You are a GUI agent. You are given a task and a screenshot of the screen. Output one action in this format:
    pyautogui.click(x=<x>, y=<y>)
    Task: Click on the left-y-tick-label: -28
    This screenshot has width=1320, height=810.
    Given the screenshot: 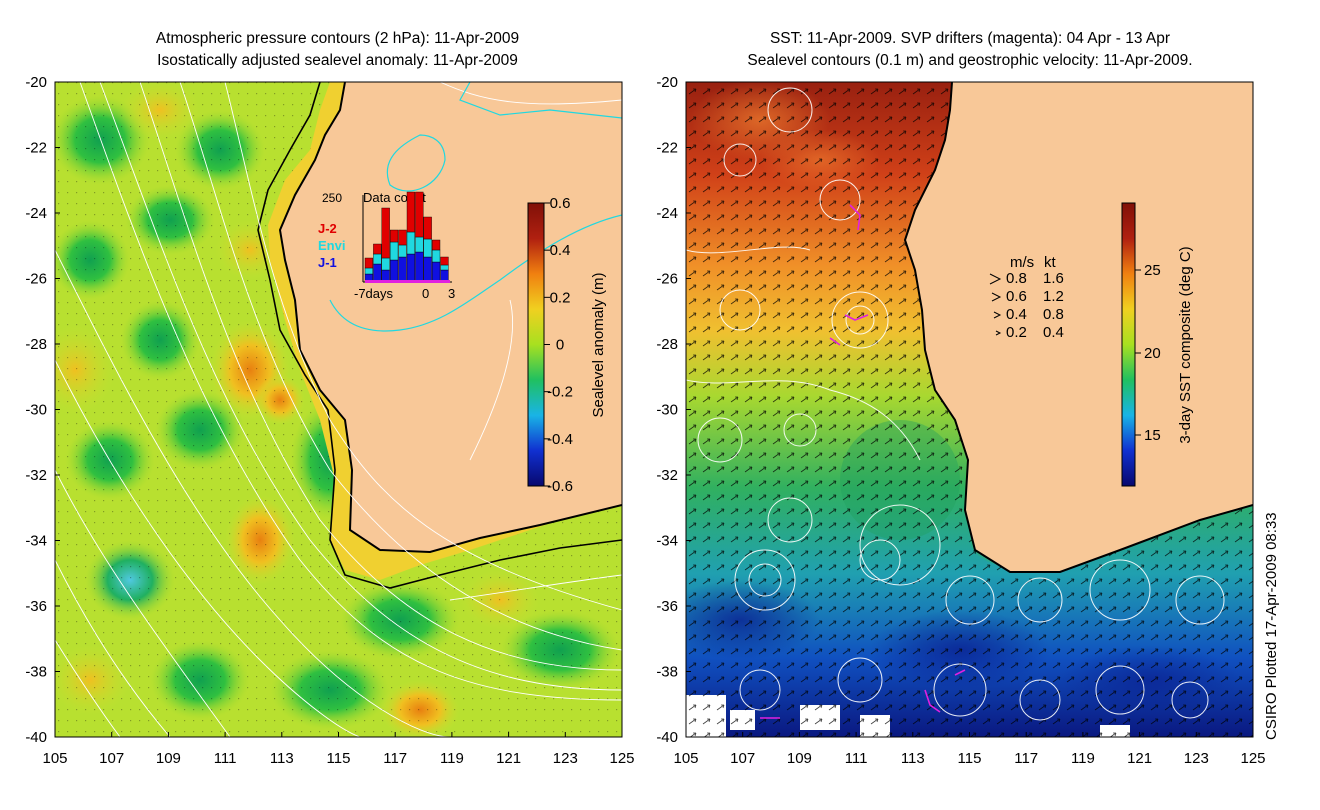 What is the action you would take?
    pyautogui.click(x=36, y=344)
    